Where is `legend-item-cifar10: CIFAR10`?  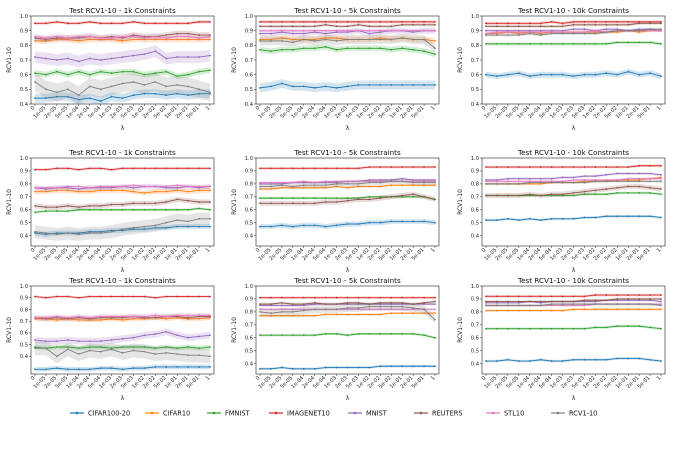 legend-item-cifar10: CIFAR10 is located at coordinates (167, 413).